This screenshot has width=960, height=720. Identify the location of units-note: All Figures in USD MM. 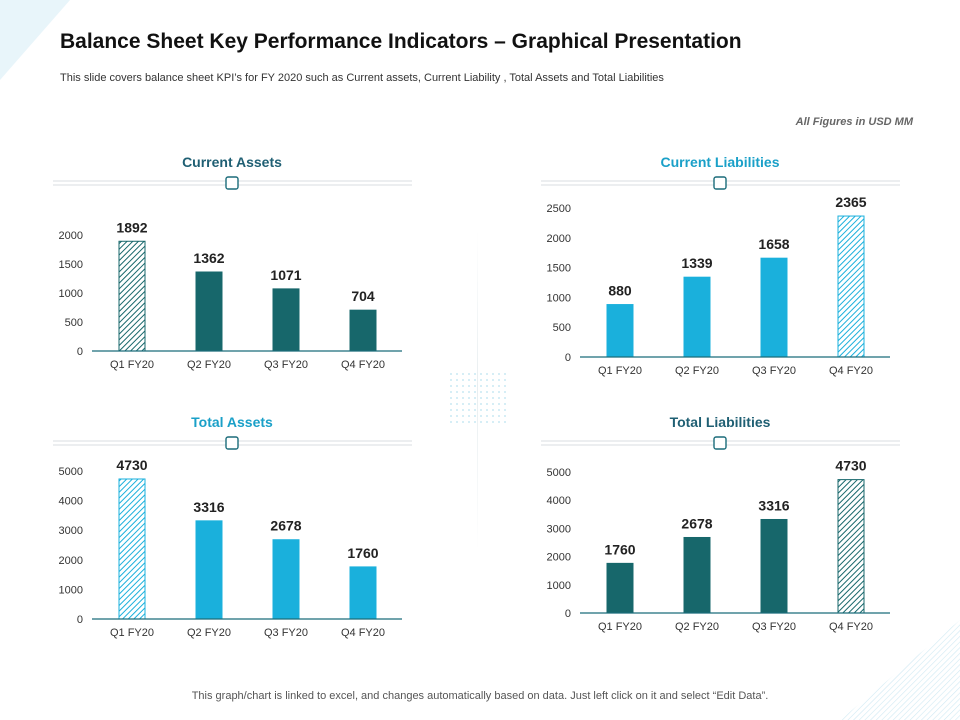
(854, 122).